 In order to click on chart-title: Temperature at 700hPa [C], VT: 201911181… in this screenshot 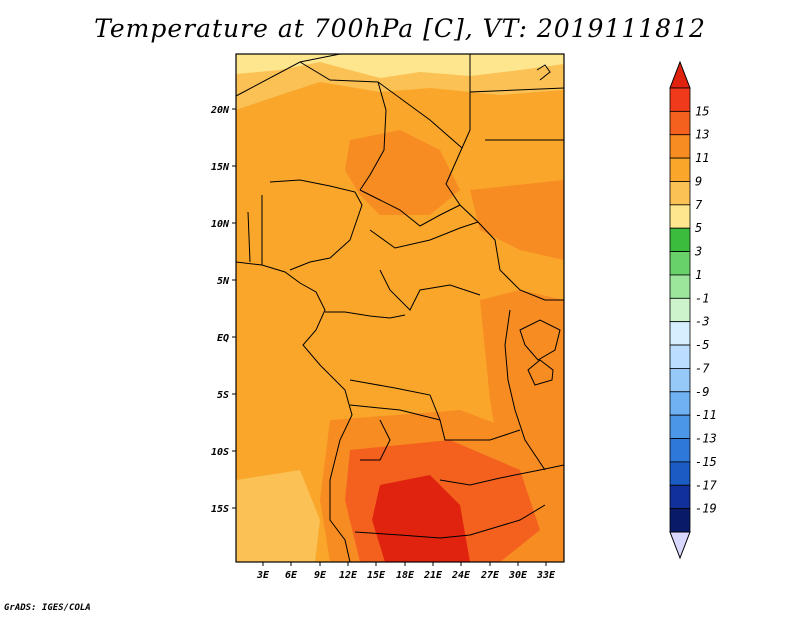, I will do `click(400, 28)`.